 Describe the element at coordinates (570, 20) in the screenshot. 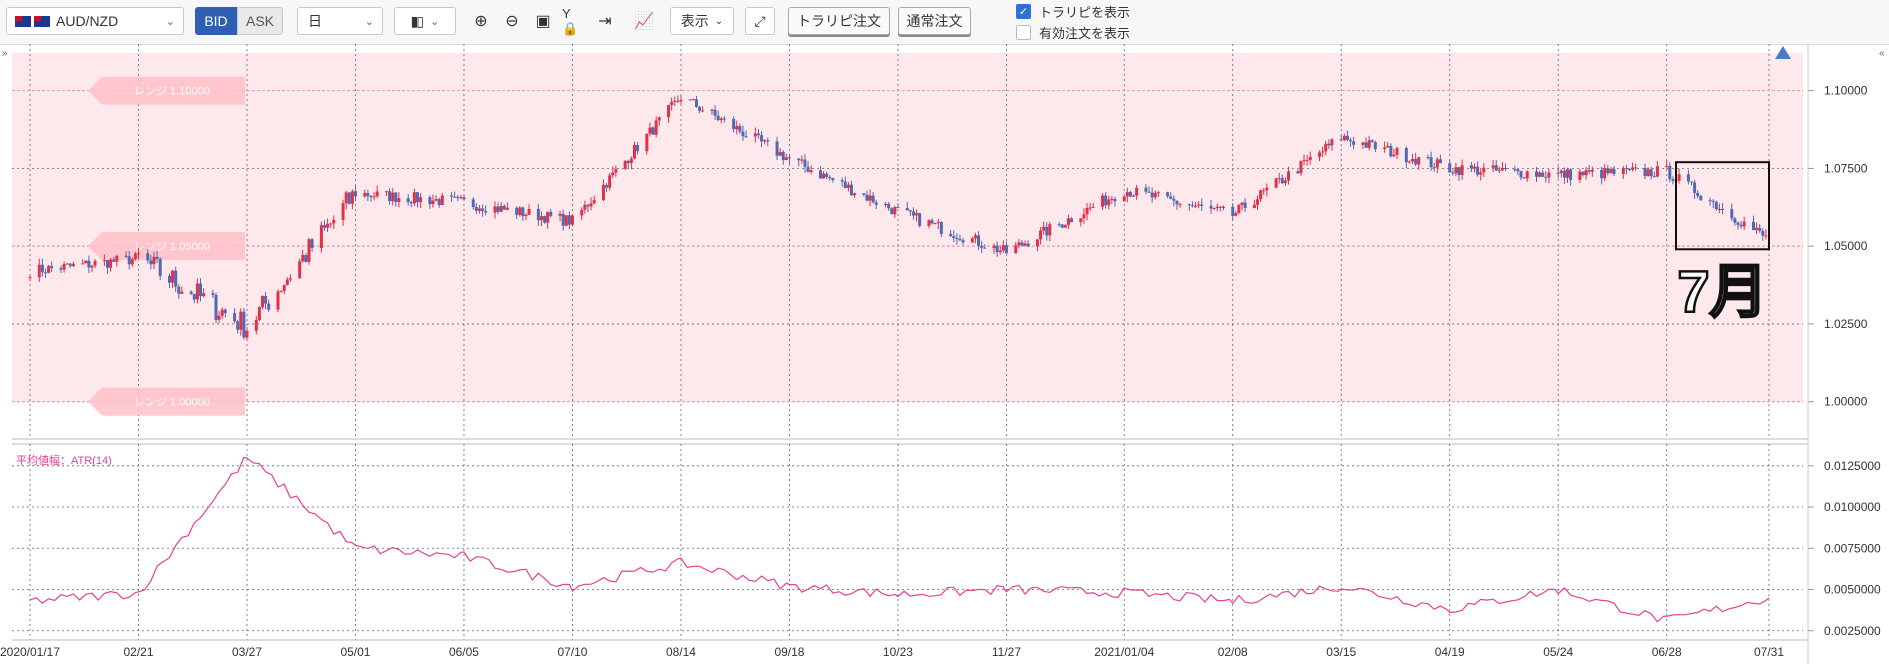

I see `y-axis-lock-icon: Y🔒` at that location.